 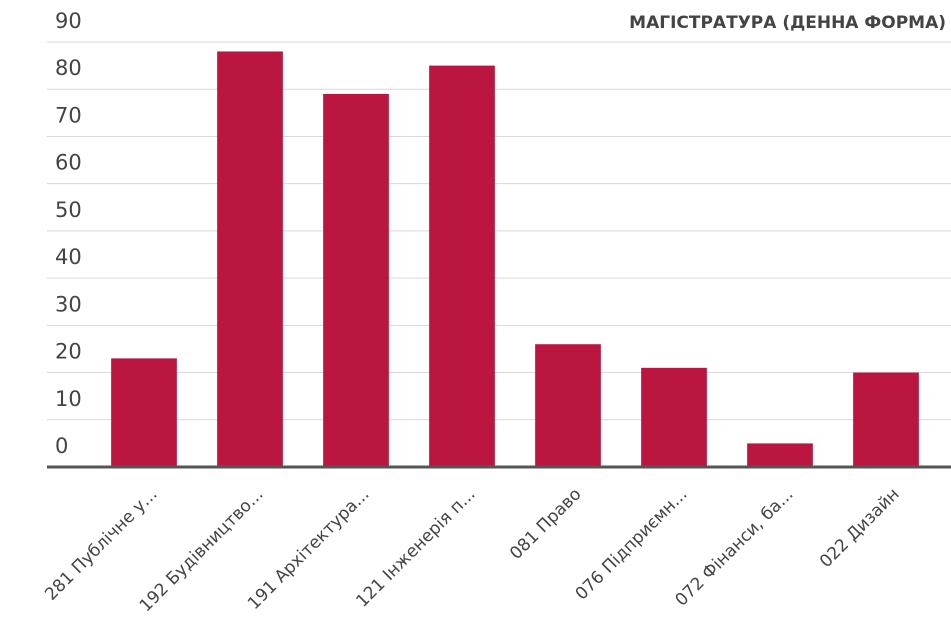 I want to click on x-tick-label: 022 Дизайн, so click(x=860, y=528).